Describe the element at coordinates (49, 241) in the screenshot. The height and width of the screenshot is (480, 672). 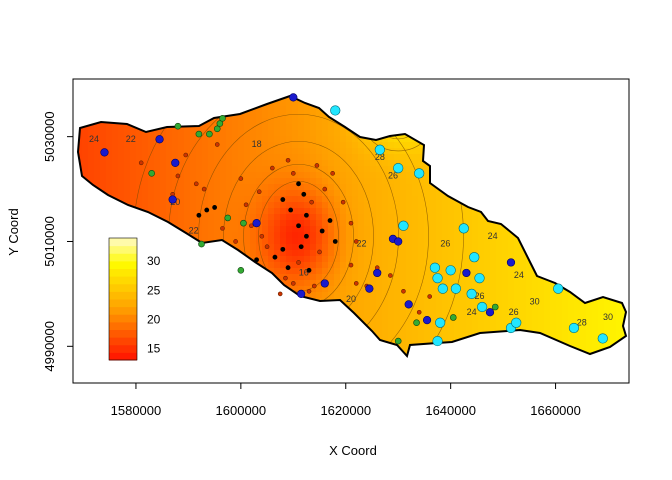
I see `y-tick-label: 5010000` at that location.